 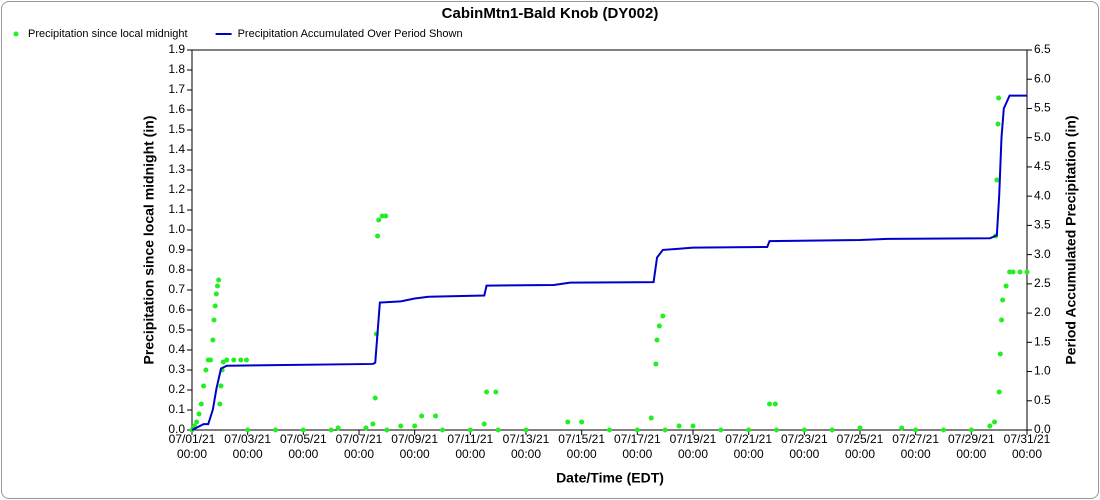 What do you see at coordinates (1042, 108) in the screenshot?
I see `y2-tick-label: 5.5` at bounding box center [1042, 108].